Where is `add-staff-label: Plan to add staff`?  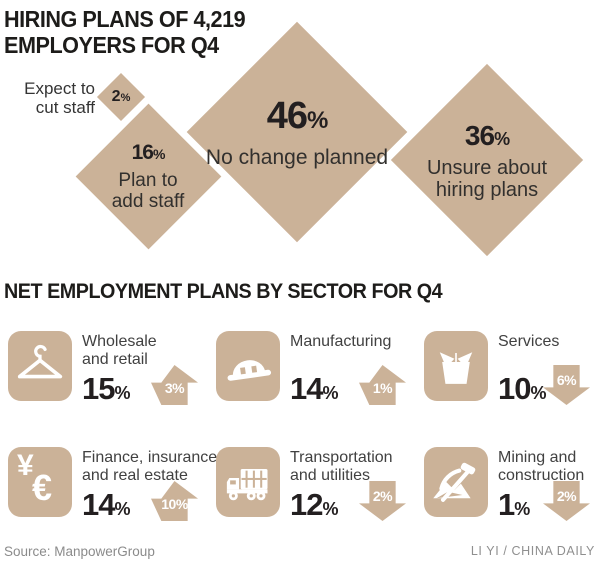
add-staff-label: Plan to add staff is located at coordinates (148, 190).